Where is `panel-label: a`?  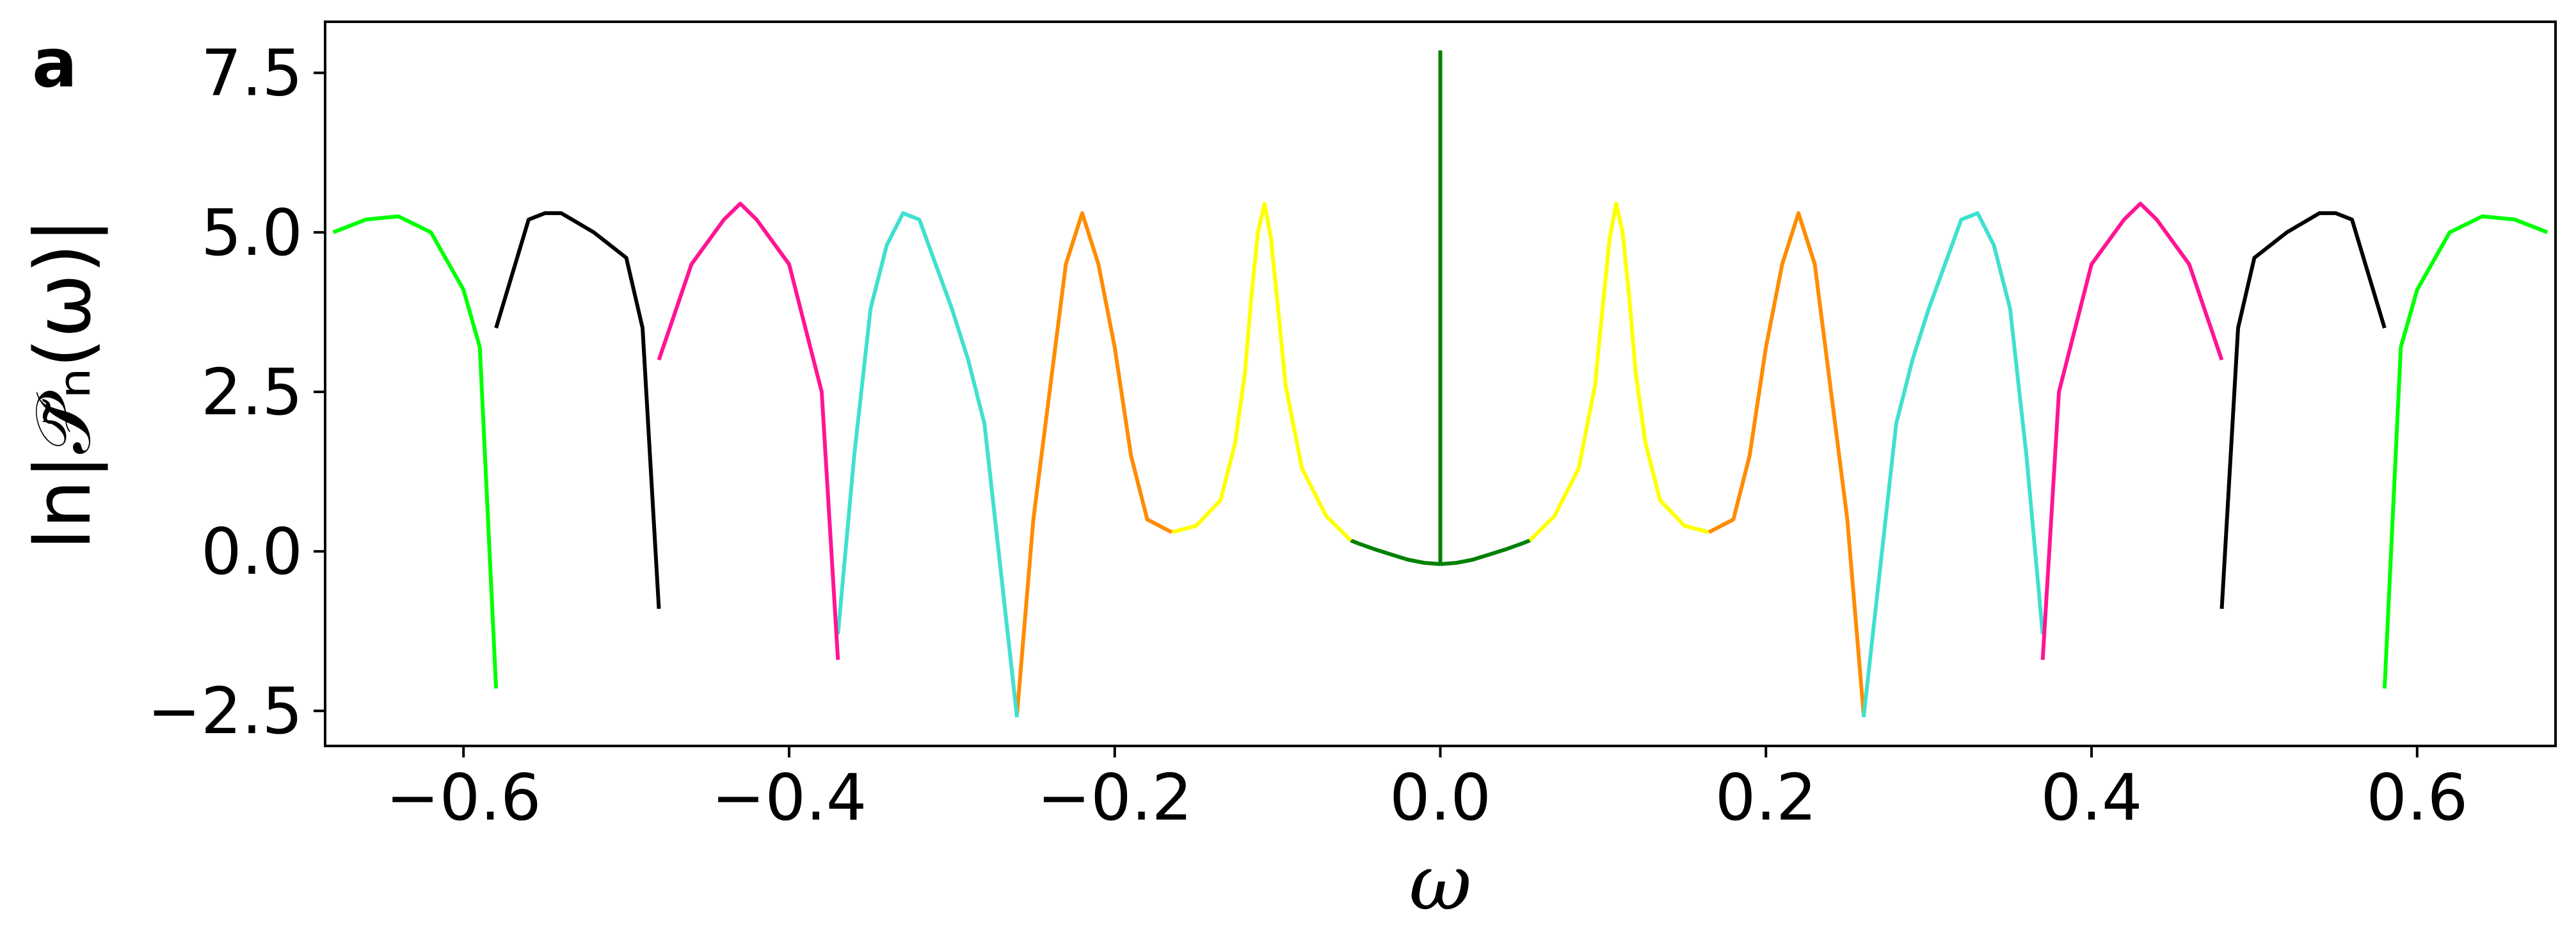
panel-label: a is located at coordinates (54, 63).